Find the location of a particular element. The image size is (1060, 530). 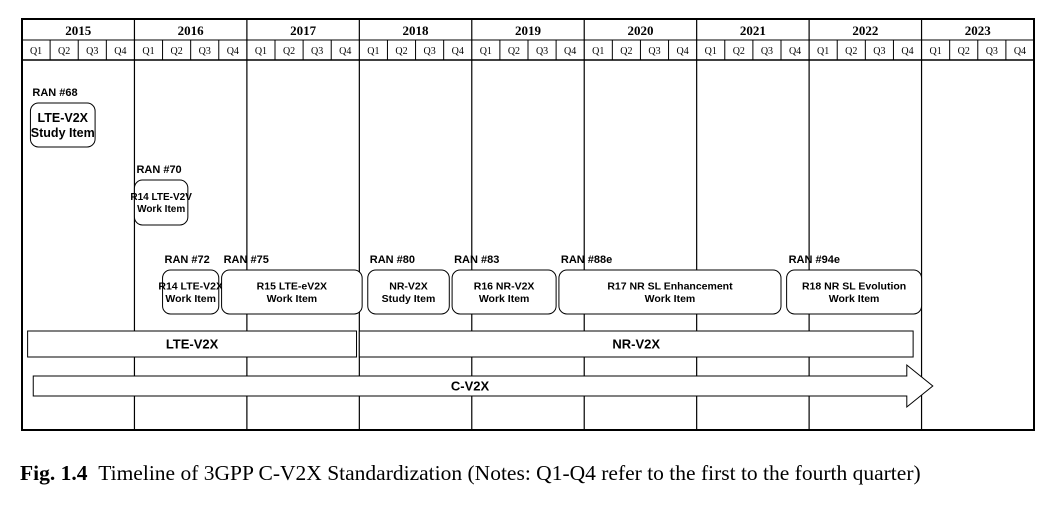

work-item-label: R16 NR-V2X is located at coordinates (504, 286).